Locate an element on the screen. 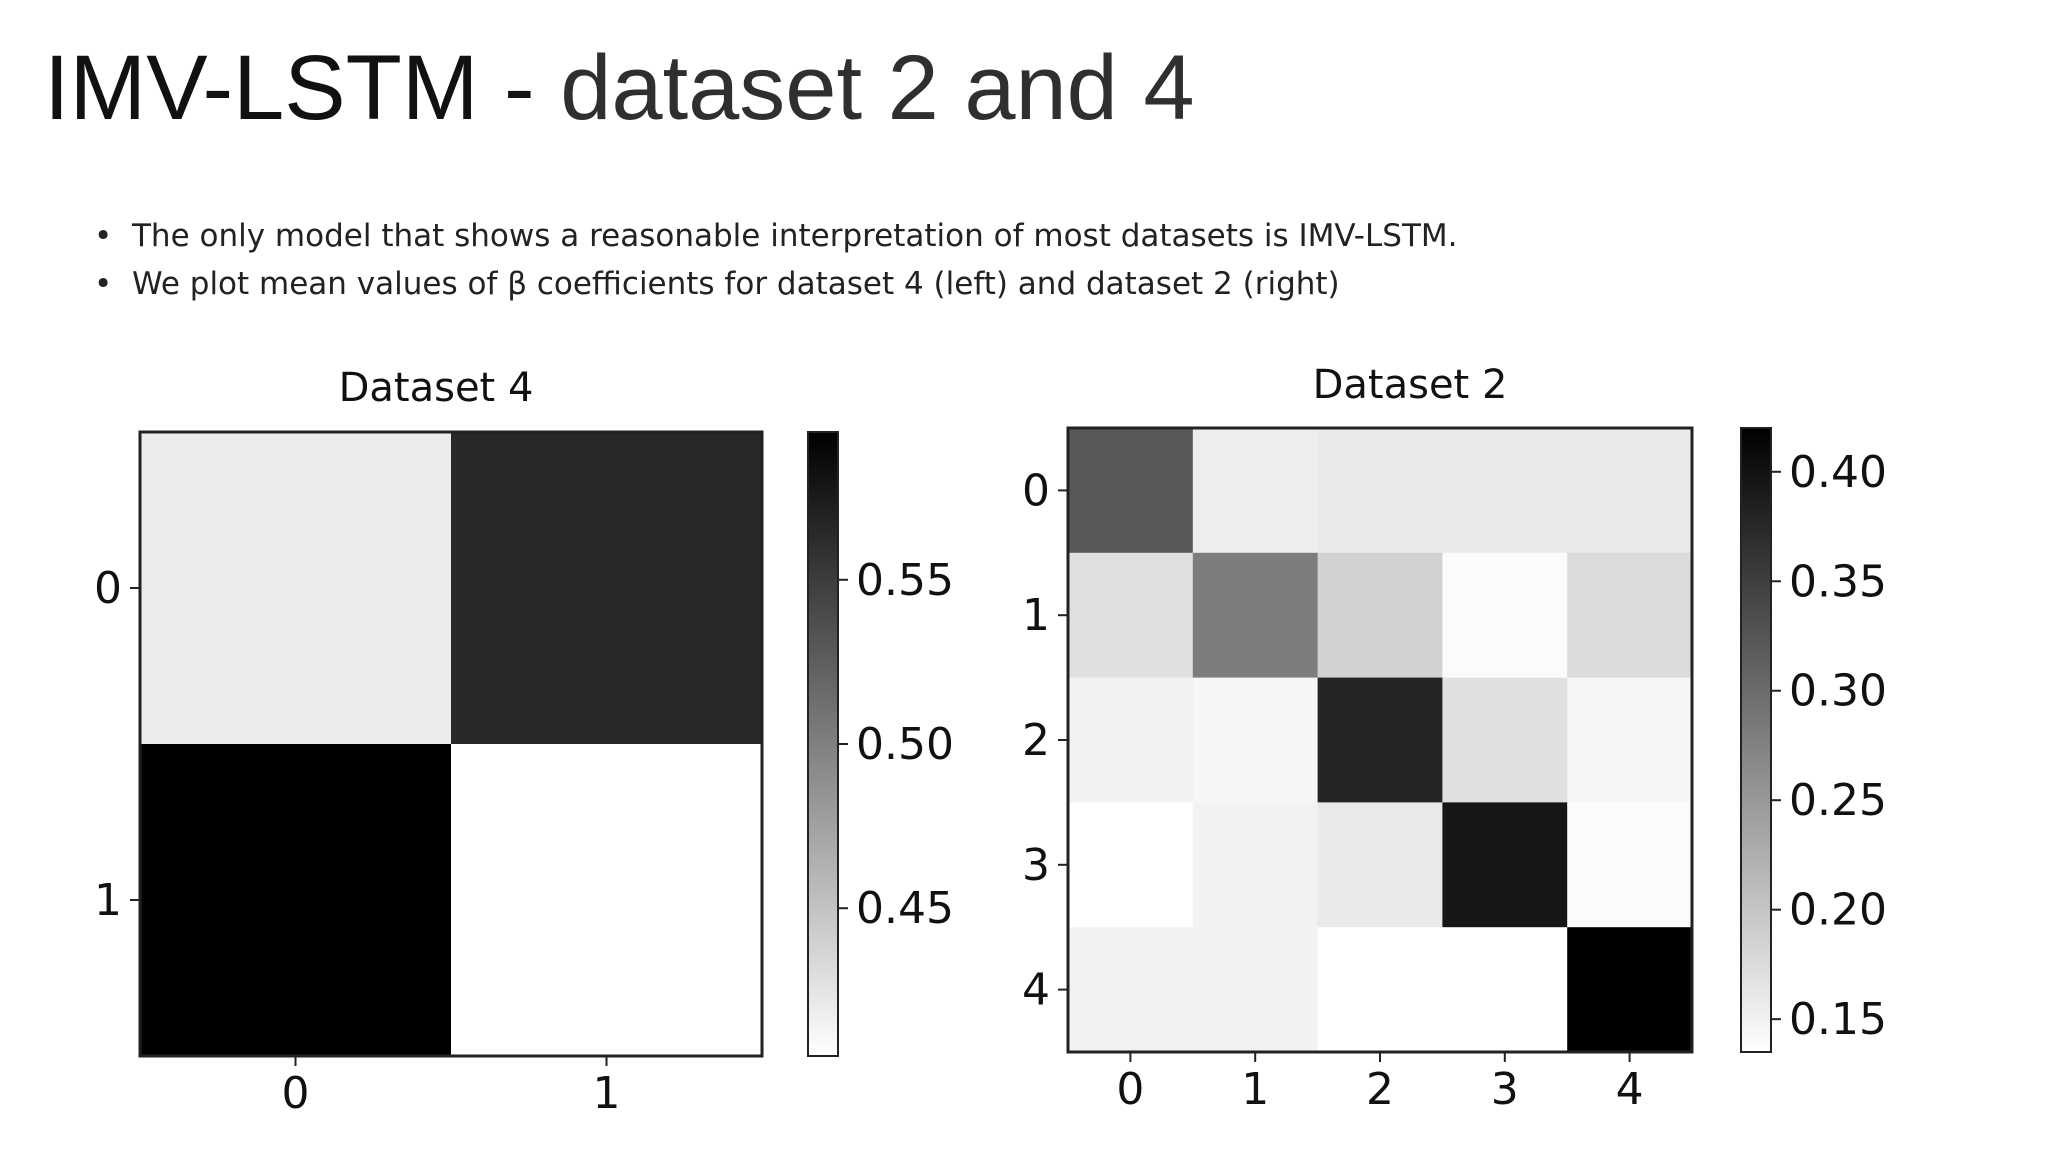 Image resolution: width=2048 pixels, height=1152 pixels. slide-title-model: IMV-LSTM - is located at coordinates (302, 88).